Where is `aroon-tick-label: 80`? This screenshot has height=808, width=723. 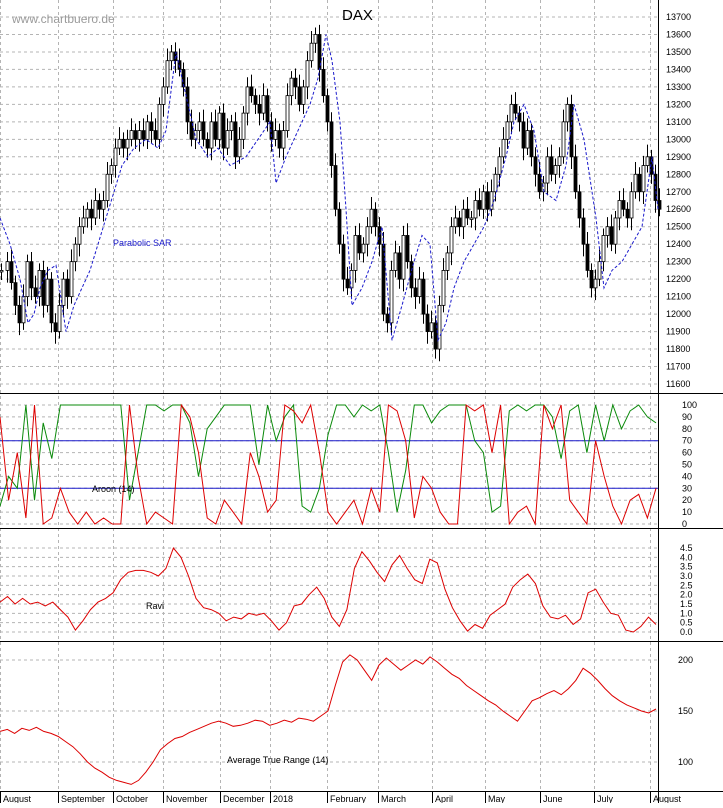
aroon-tick-label: 80 is located at coordinates (687, 429).